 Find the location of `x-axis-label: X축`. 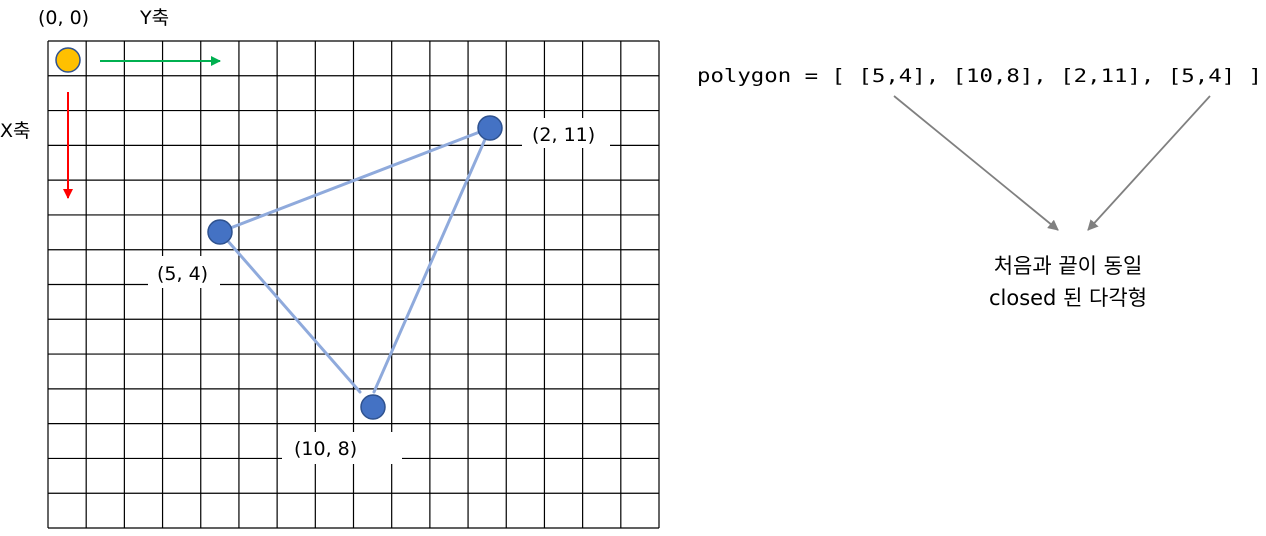

x-axis-label: X축 is located at coordinates (15, 131).